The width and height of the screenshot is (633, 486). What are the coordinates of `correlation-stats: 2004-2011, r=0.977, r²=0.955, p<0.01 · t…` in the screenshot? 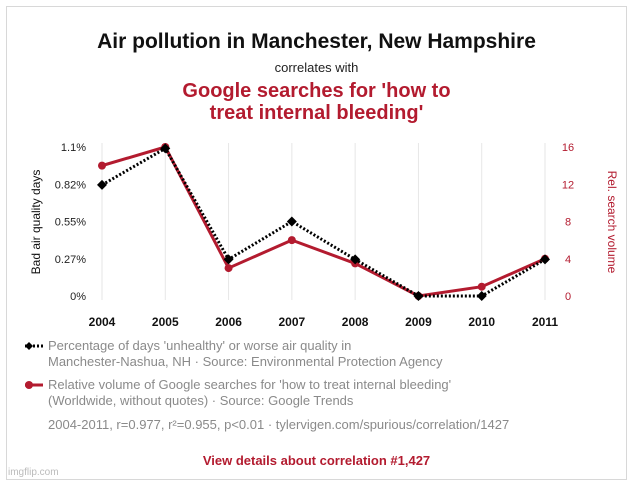 It's located at (279, 424).